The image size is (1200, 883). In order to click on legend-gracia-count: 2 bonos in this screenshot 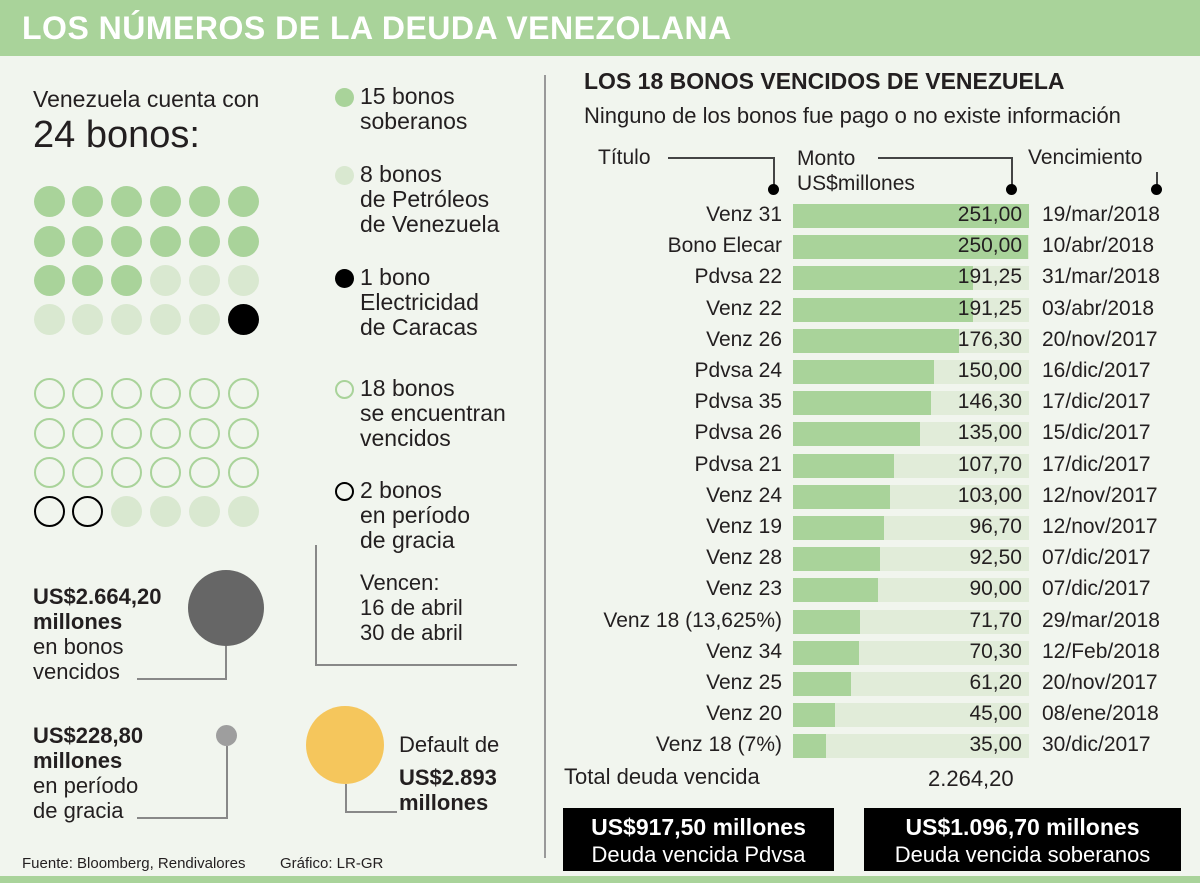, I will do `click(401, 490)`.